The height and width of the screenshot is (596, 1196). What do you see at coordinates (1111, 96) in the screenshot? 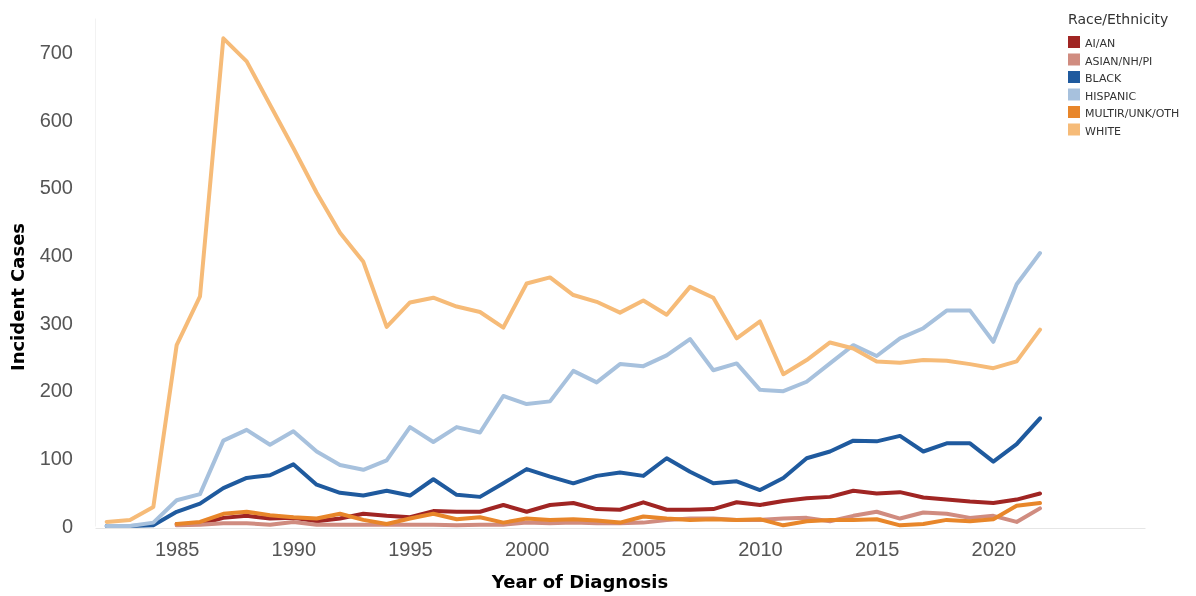
I see `legend-label: HISPANIC` at bounding box center [1111, 96].